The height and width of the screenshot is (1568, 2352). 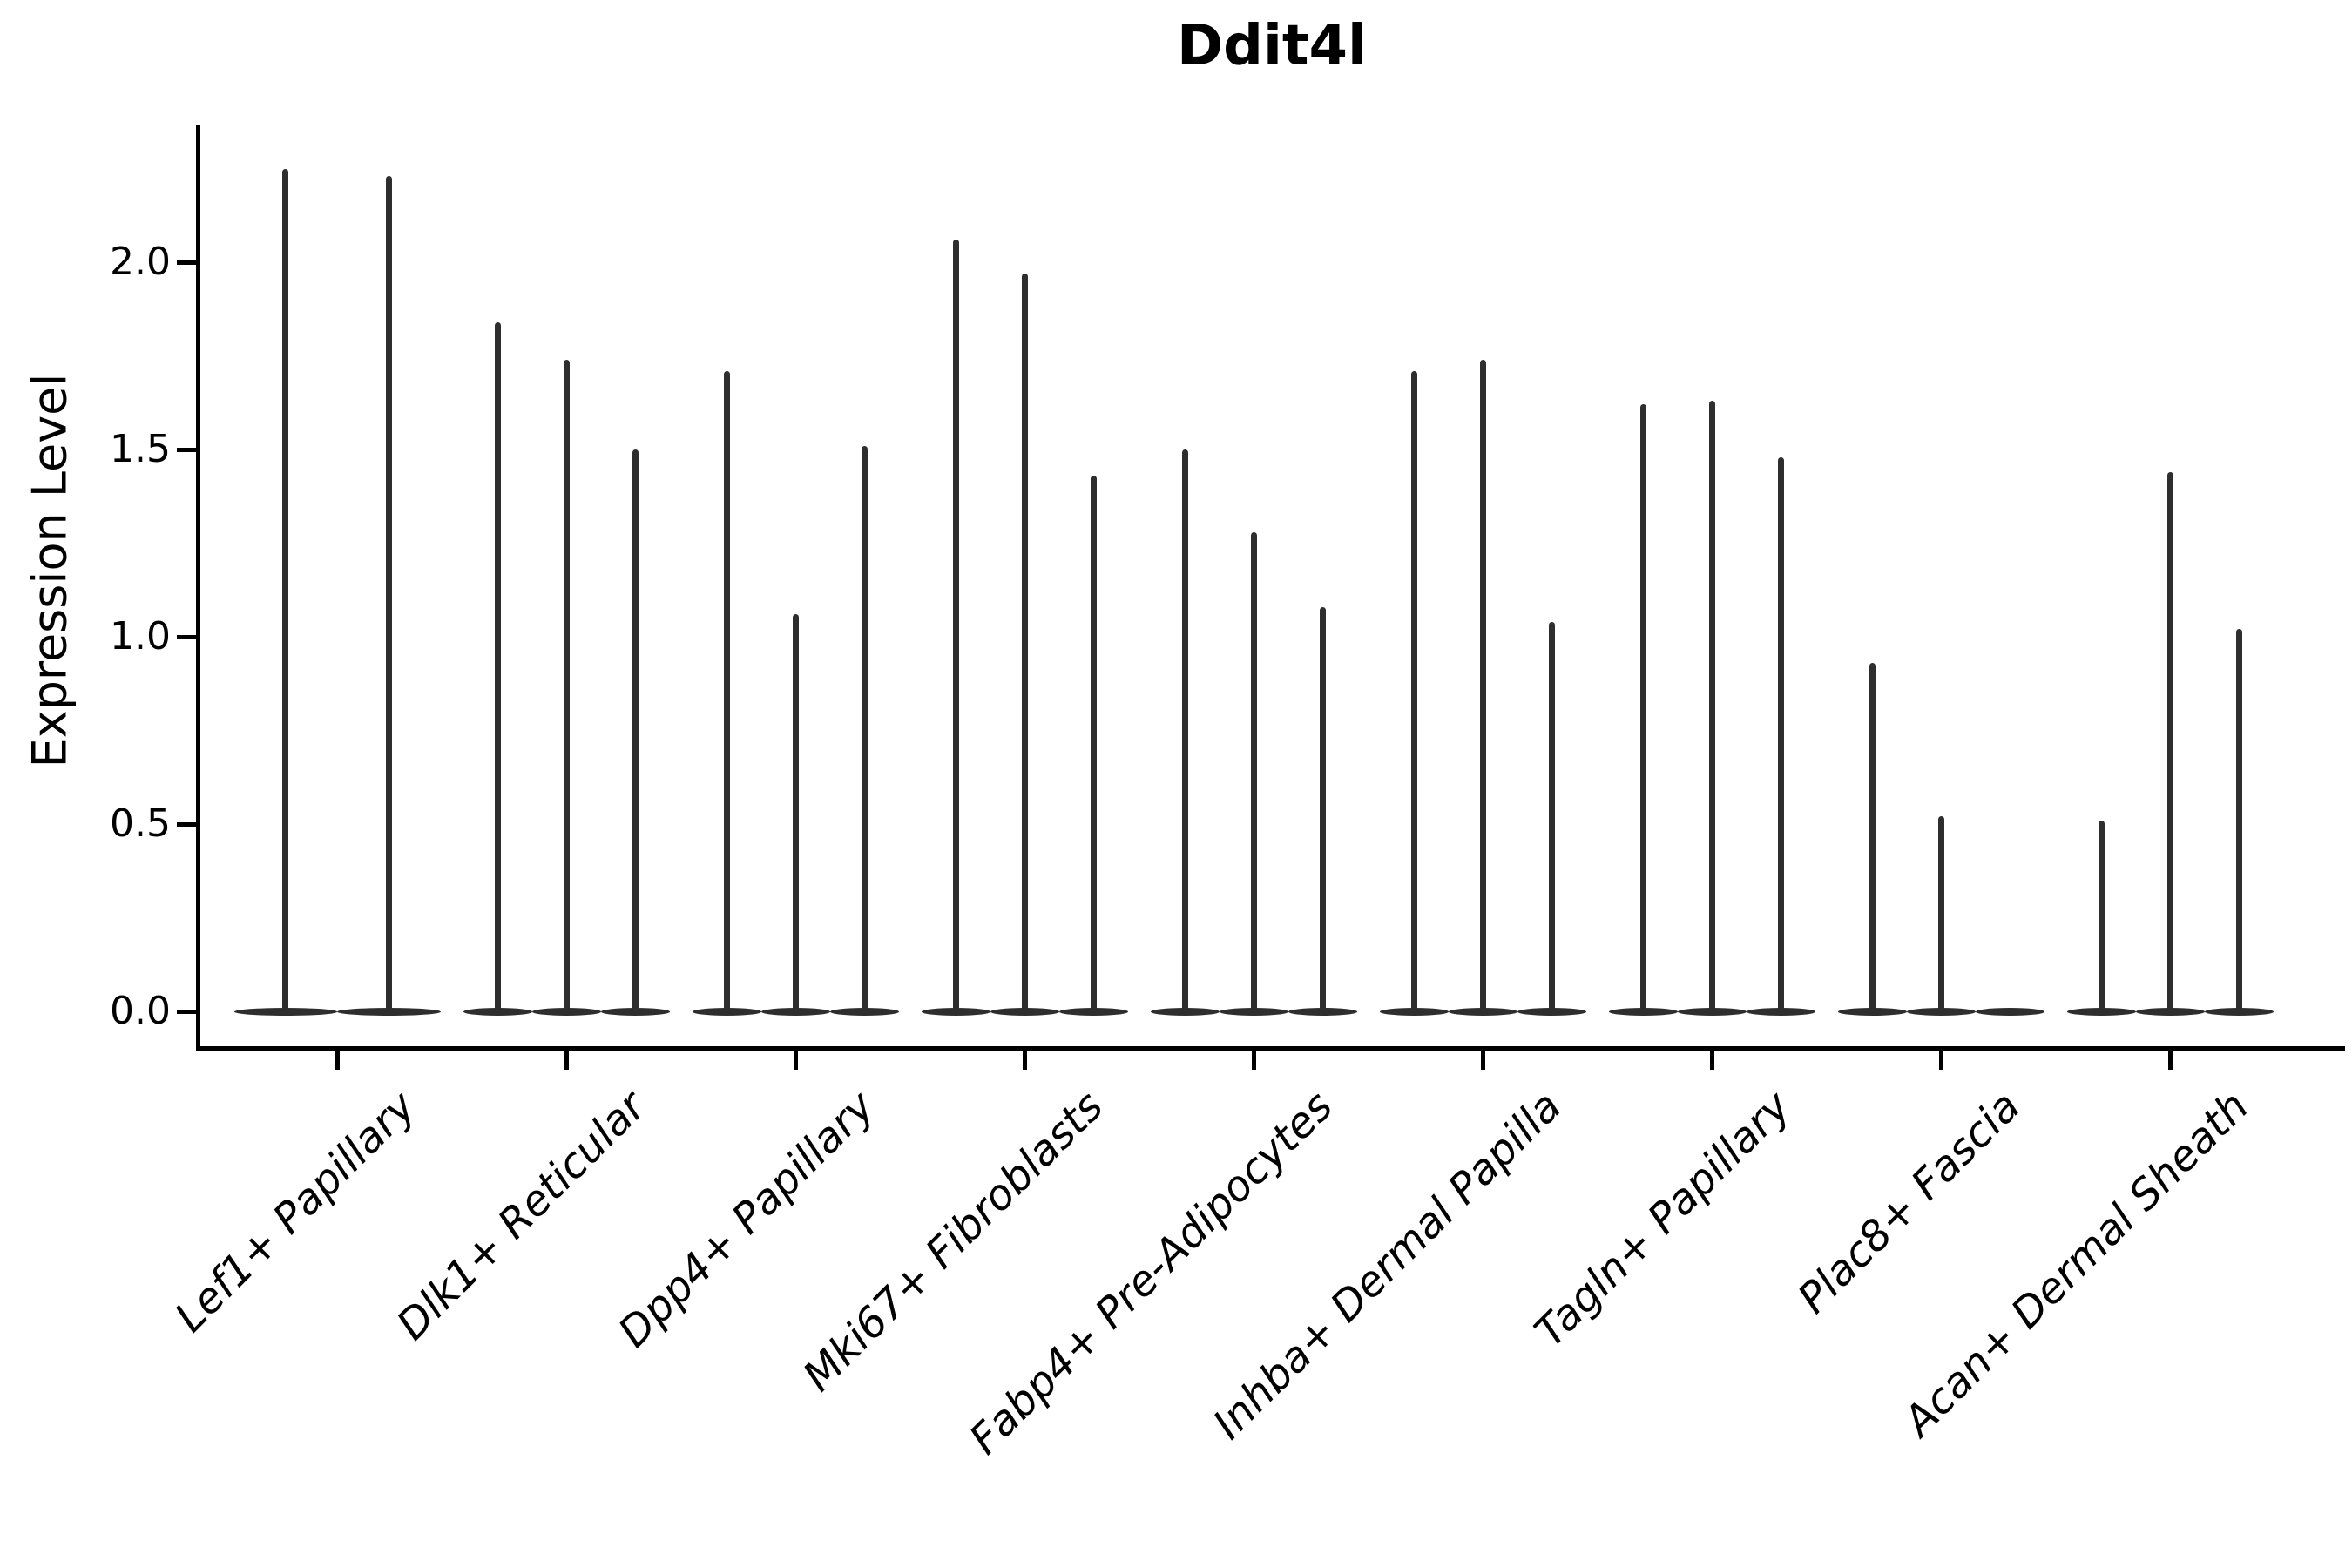 What do you see at coordinates (746, 1219) in the screenshot?
I see `x-category-label: Dpp4+ Papillary` at bounding box center [746, 1219].